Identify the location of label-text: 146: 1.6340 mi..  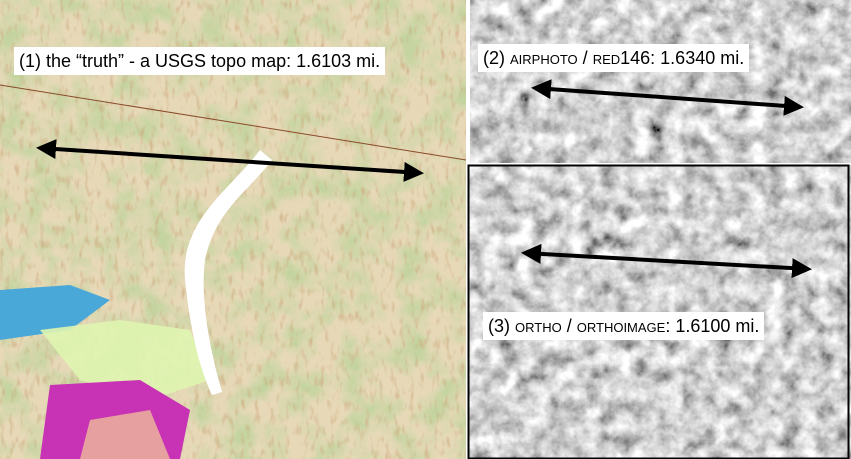
(682, 58).